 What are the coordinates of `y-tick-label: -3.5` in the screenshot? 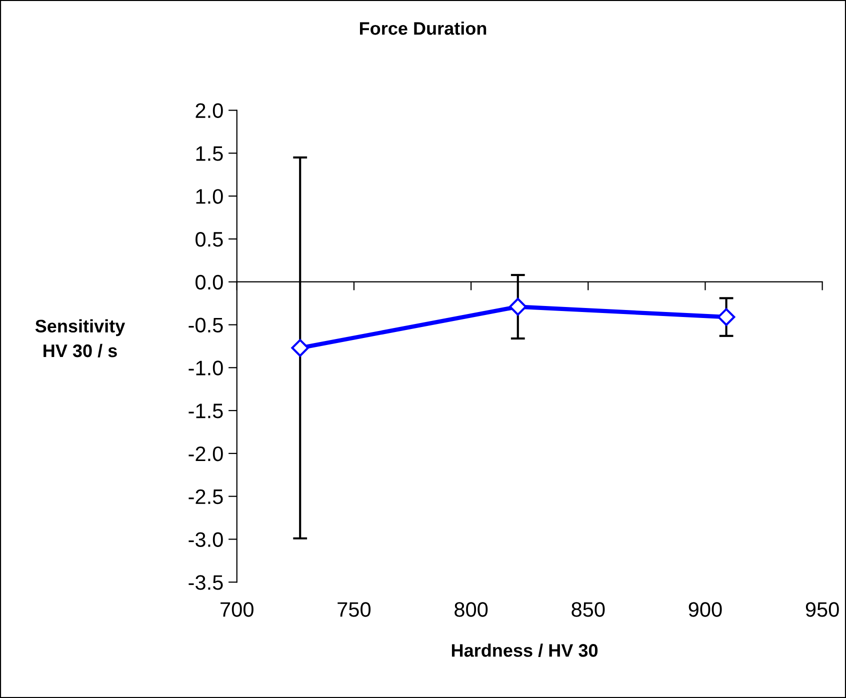 It's located at (205, 582).